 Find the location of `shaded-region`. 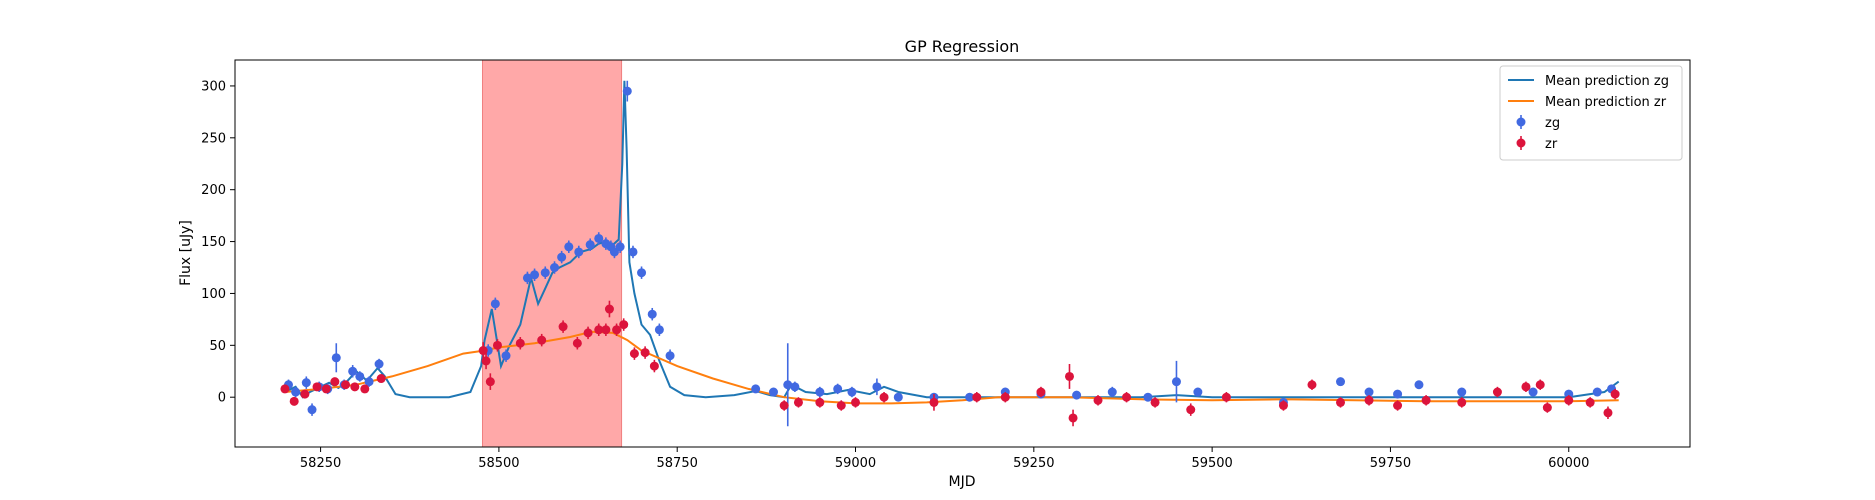

shaded-region is located at coordinates (552, 253).